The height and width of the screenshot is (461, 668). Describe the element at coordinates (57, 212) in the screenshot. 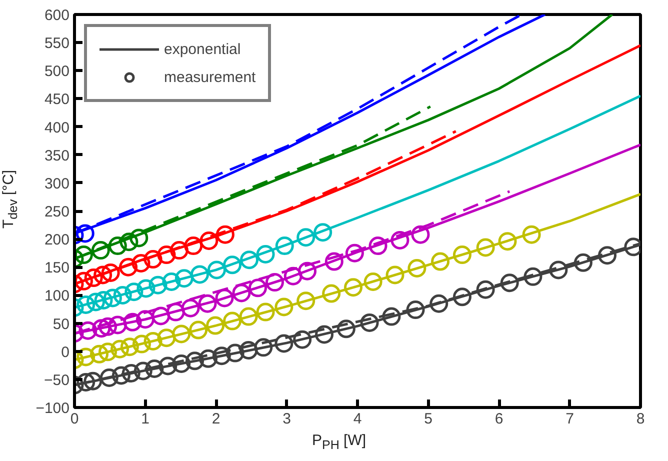

I see `y-tick-label: 250` at that location.